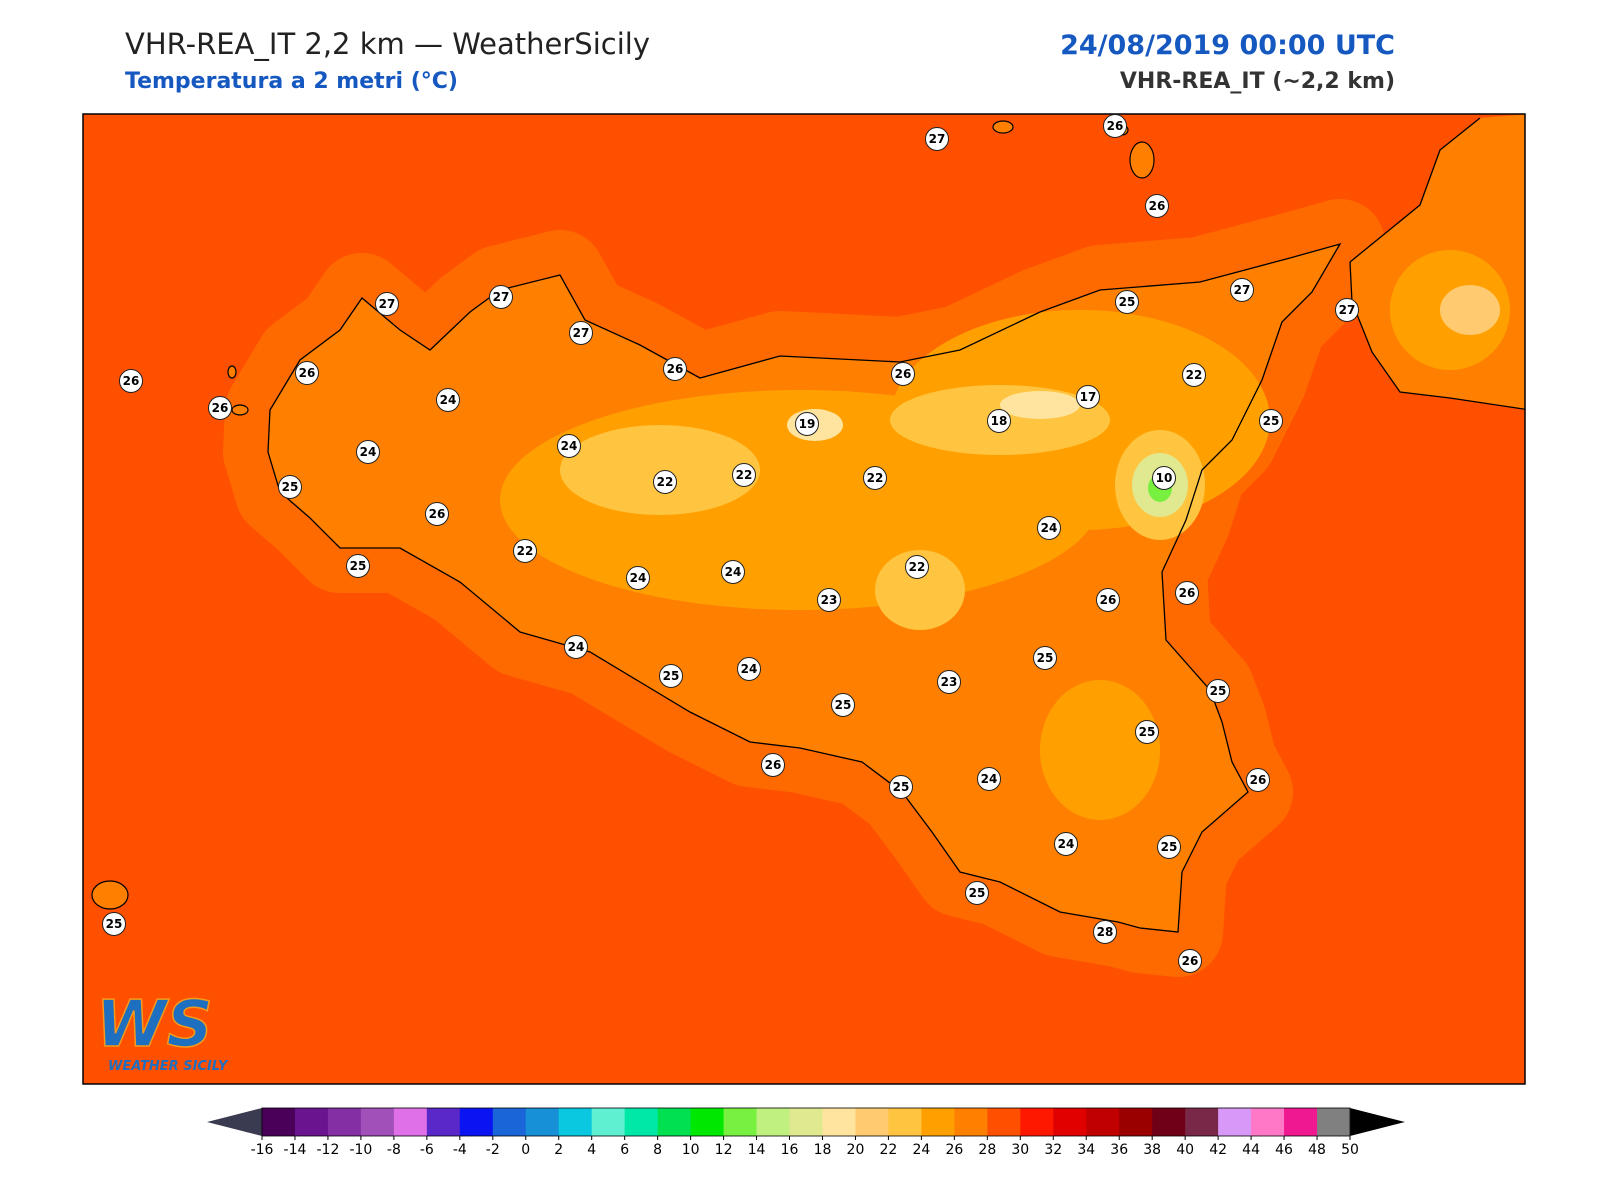 Image resolution: width=1600 pixels, height=1200 pixels. I want to click on station: 10, so click(1164, 478).